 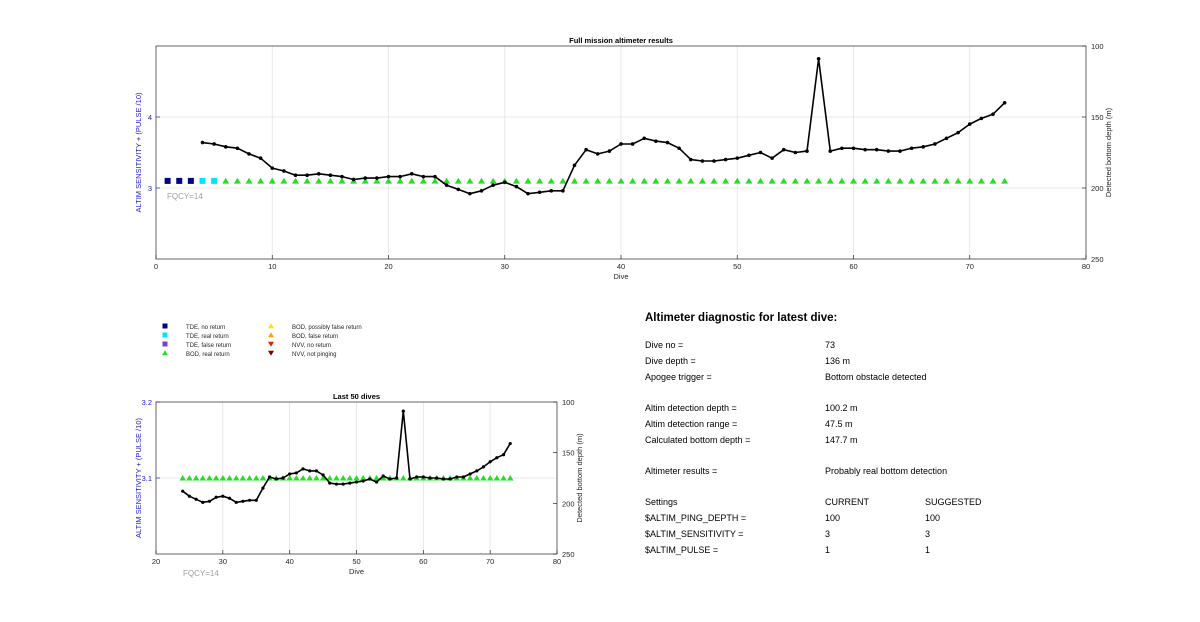 What do you see at coordinates (886, 471) in the screenshot?
I see `diag-value: Probably real bottom detection` at bounding box center [886, 471].